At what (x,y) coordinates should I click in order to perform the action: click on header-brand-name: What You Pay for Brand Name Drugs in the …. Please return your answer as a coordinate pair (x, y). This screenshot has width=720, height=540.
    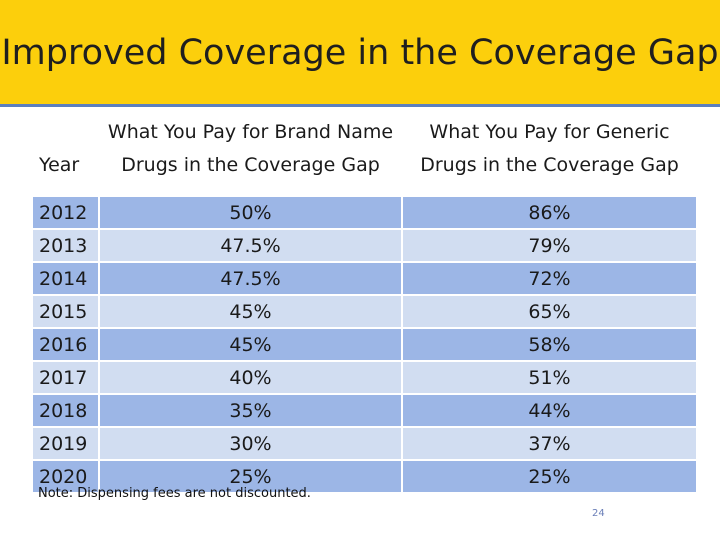
    Looking at the image, I should click on (251, 152).